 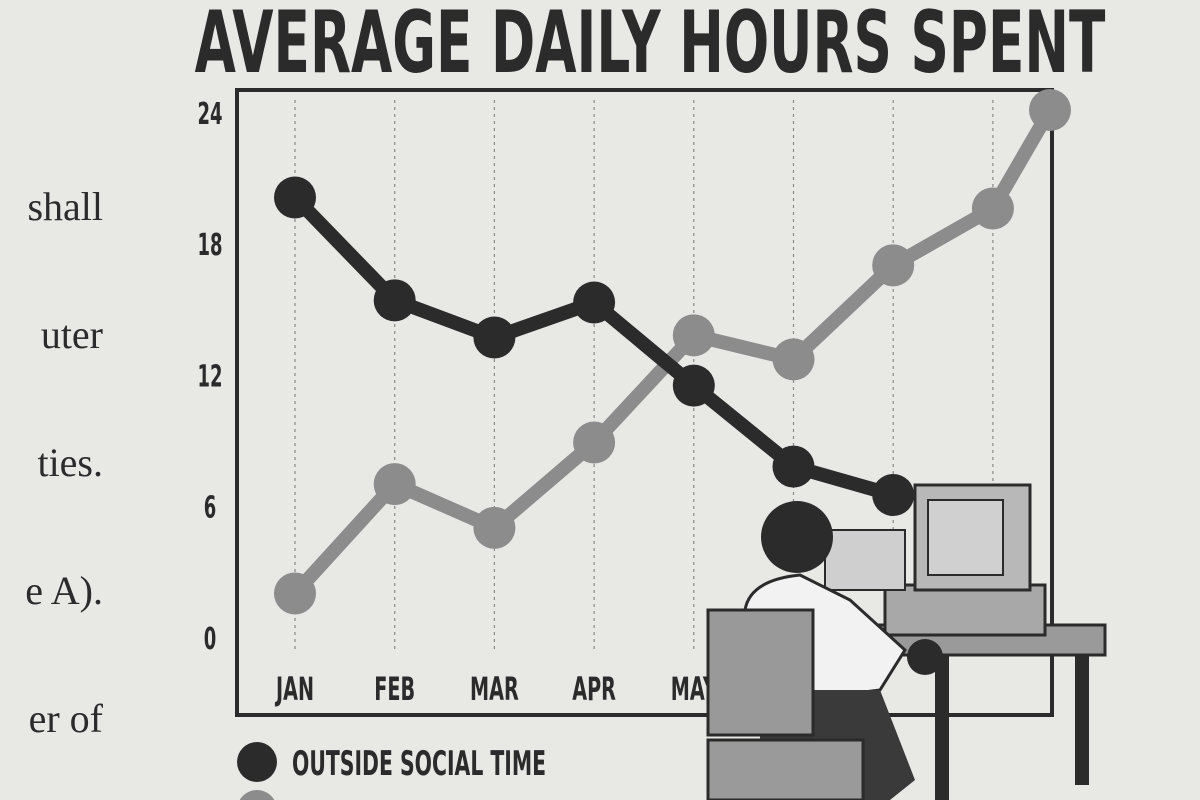 What do you see at coordinates (64, 590) in the screenshot?
I see `side-text-line: e A).` at bounding box center [64, 590].